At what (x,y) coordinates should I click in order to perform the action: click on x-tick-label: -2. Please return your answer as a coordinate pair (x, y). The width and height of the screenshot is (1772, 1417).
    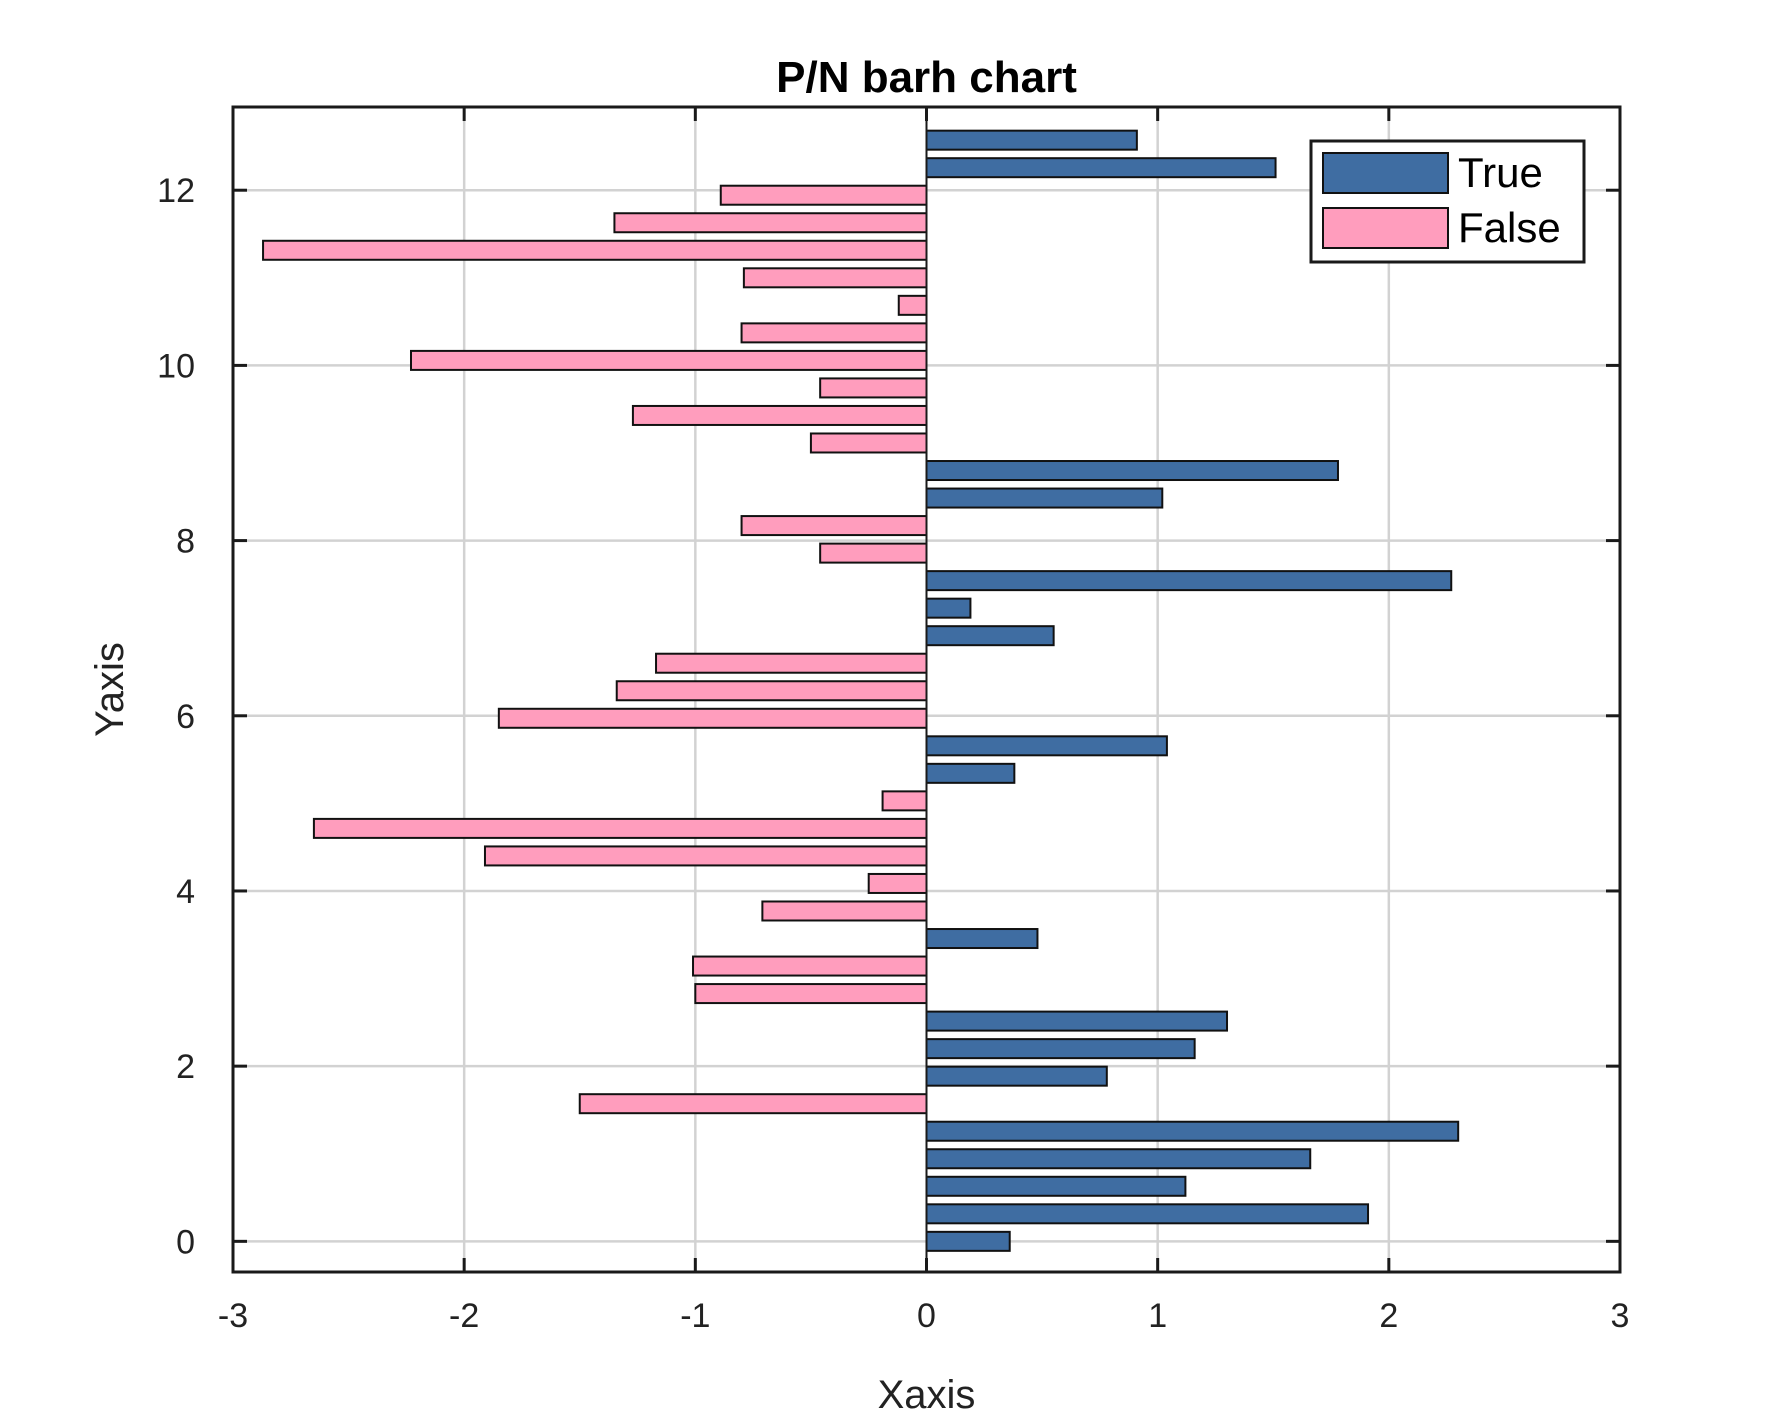
    Looking at the image, I should click on (464, 1316).